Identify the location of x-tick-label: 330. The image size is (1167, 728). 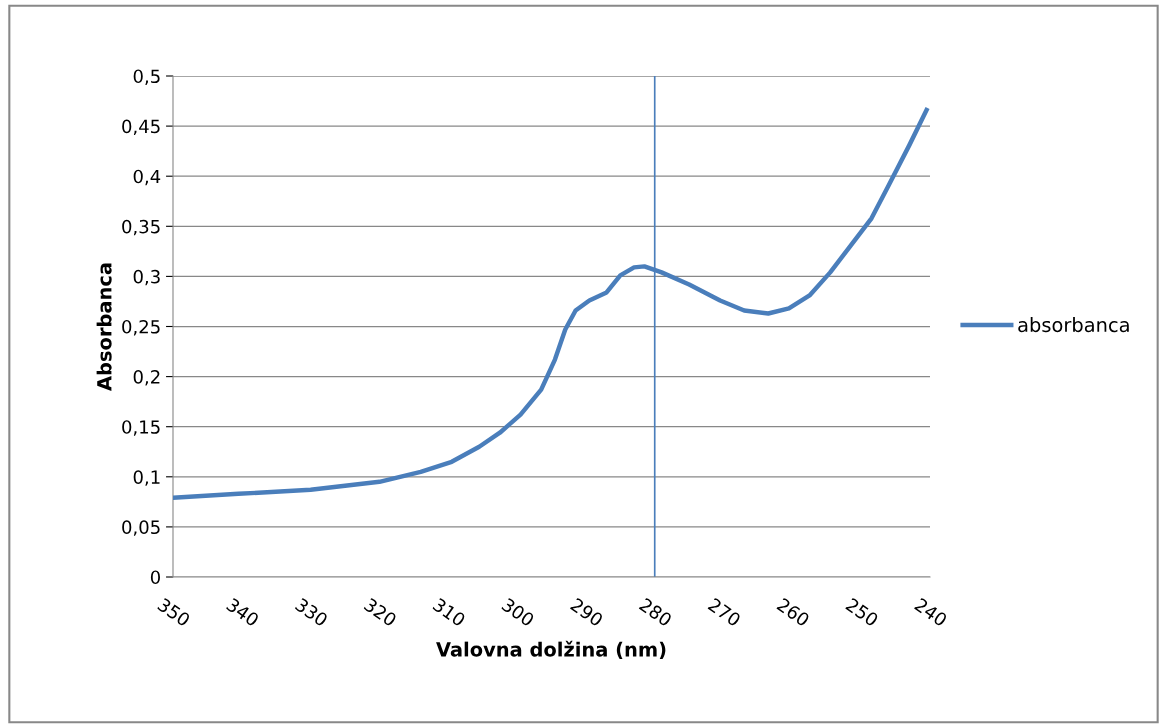
(311, 612).